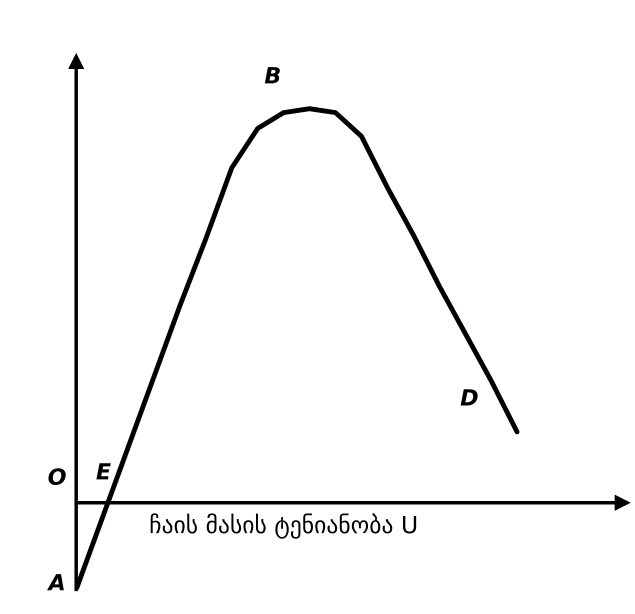  I want to click on annotation: A, so click(55, 582).